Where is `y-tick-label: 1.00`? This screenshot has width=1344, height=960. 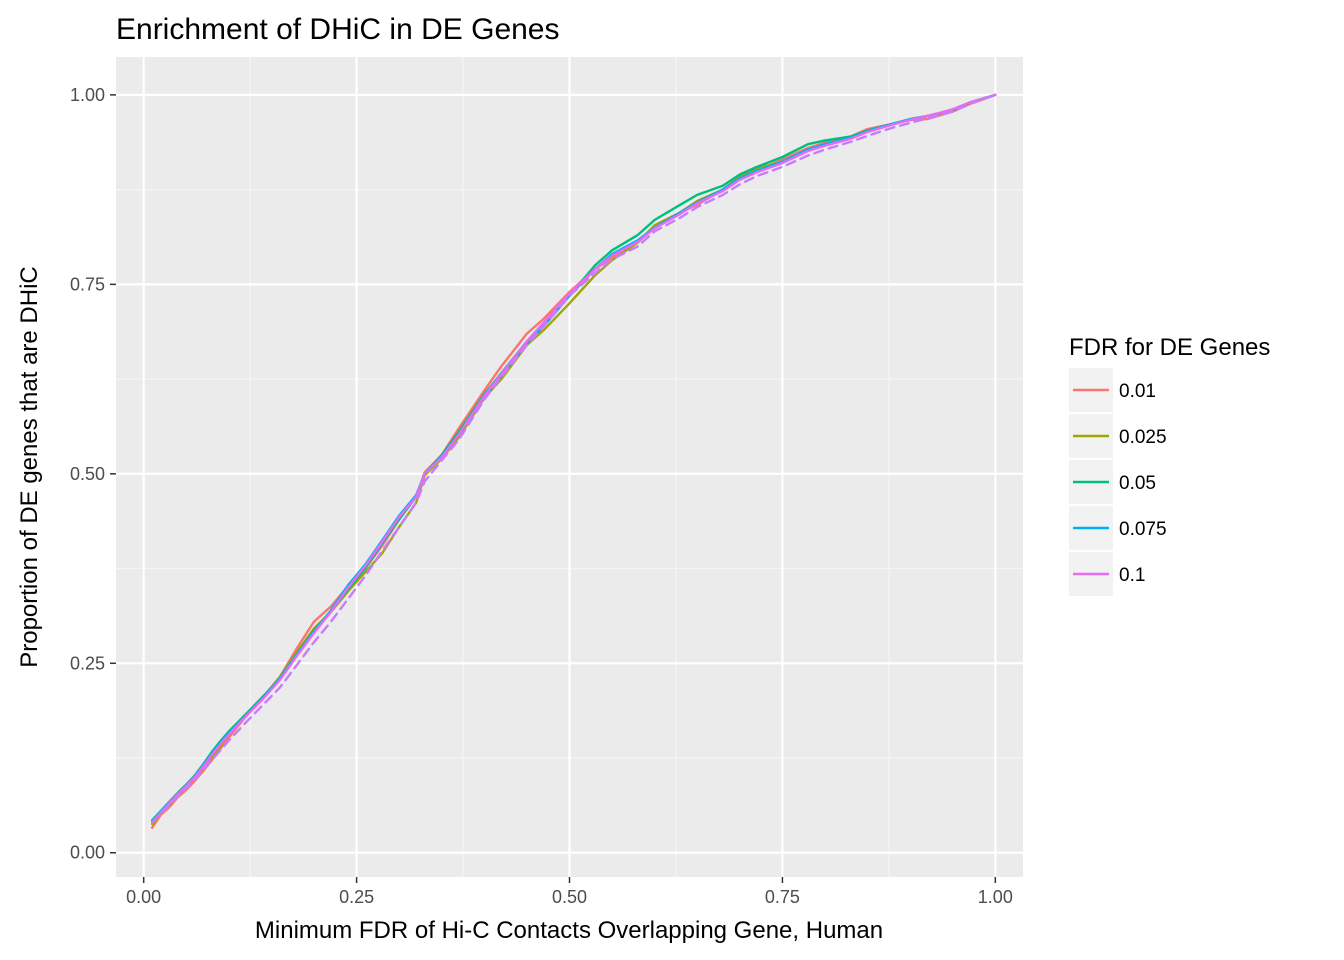
y-tick-label: 1.00 is located at coordinates (87, 95).